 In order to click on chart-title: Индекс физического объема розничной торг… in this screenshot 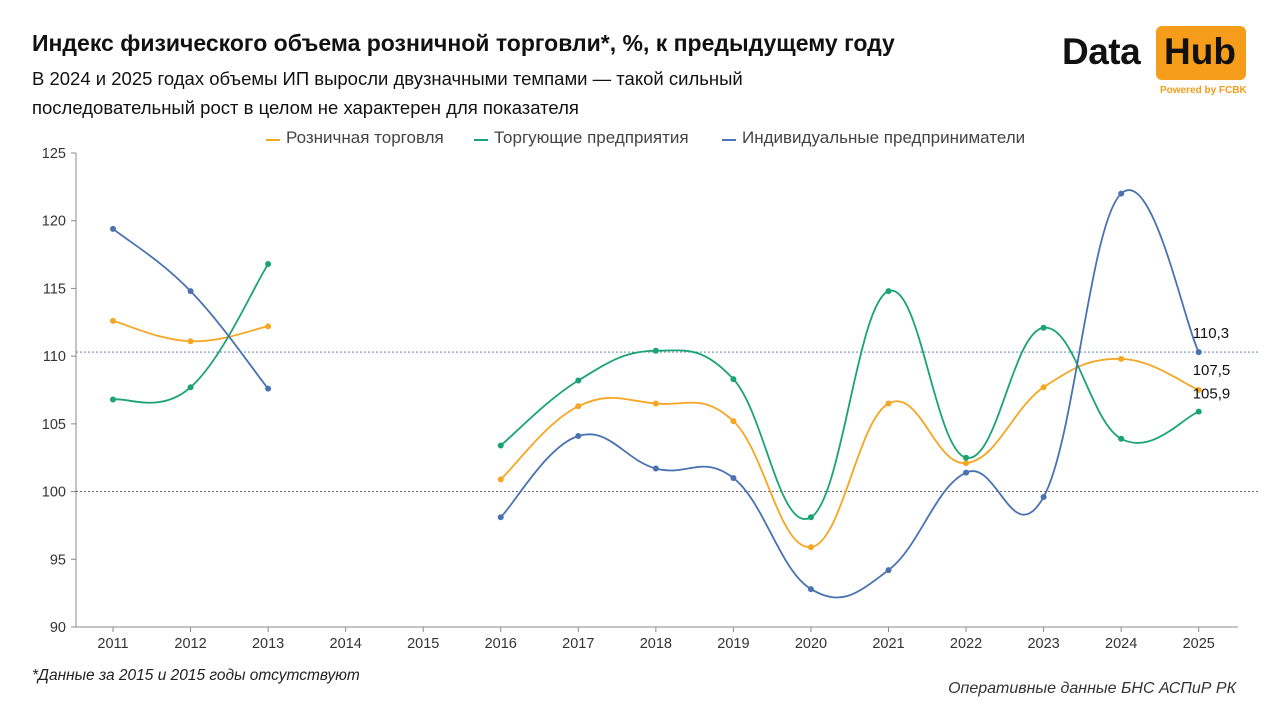, I will do `click(463, 43)`.